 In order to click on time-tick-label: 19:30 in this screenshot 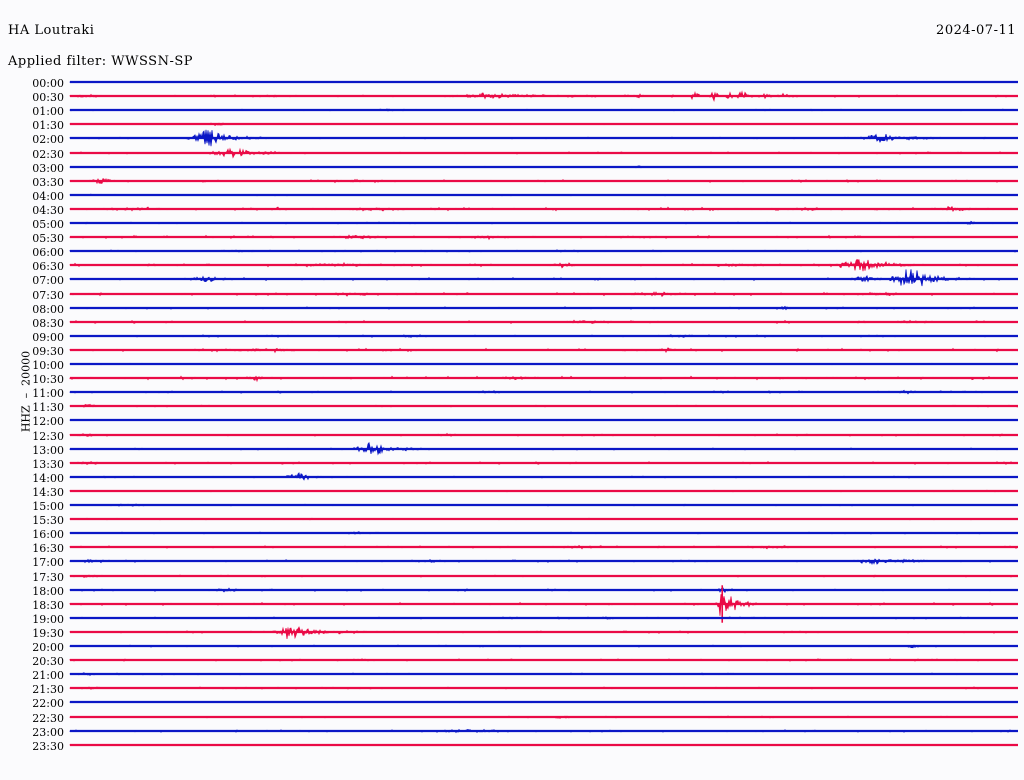, I will do `click(48, 633)`.